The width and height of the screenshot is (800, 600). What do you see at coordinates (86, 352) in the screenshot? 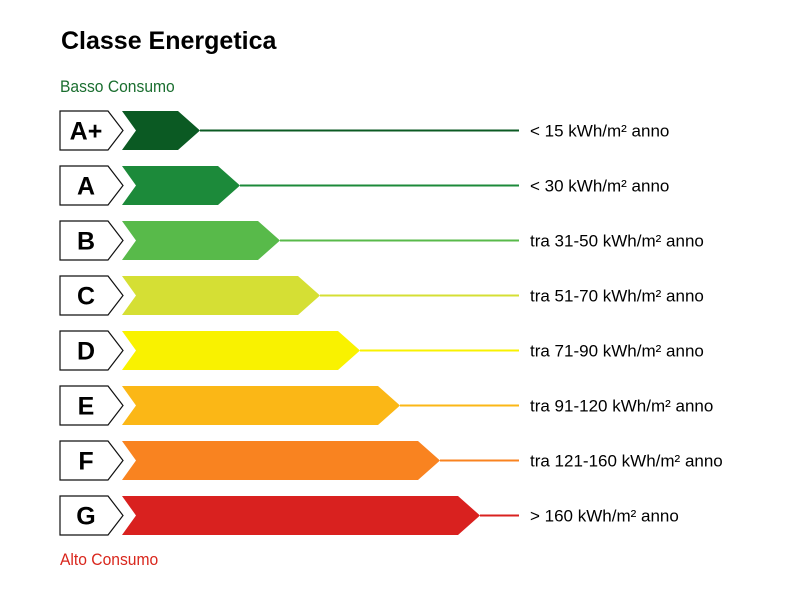
I see `class-letter: D` at bounding box center [86, 352].